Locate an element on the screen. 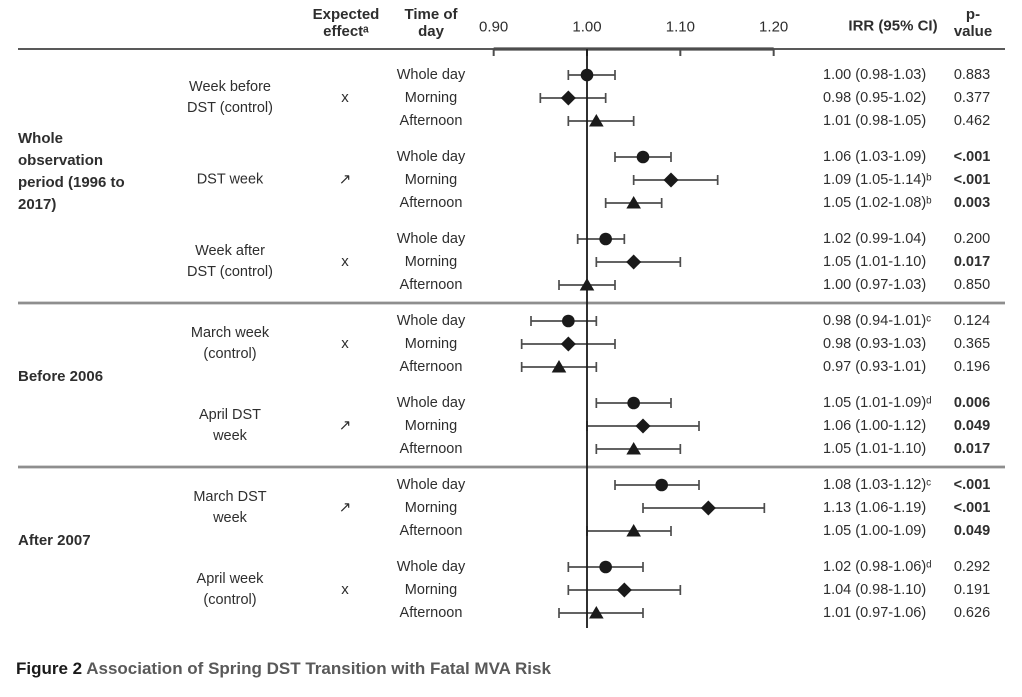 This screenshot has width=1022, height=697. group-label-line: Whole is located at coordinates (40, 138).